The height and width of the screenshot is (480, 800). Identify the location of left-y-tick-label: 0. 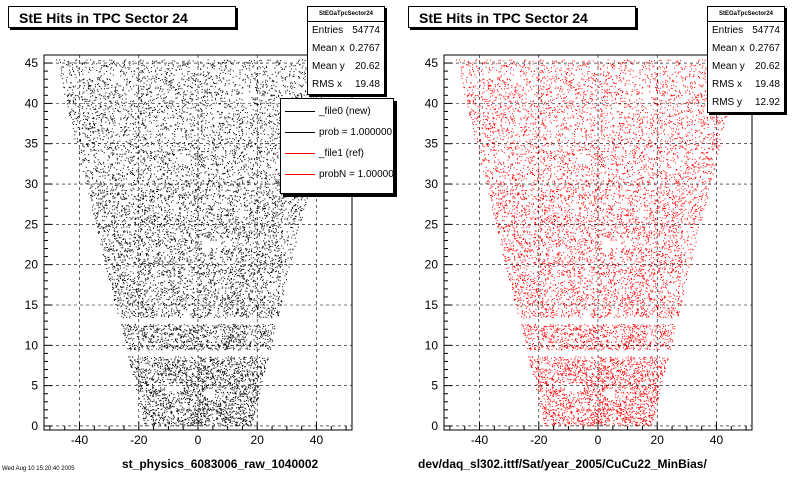
(34, 426).